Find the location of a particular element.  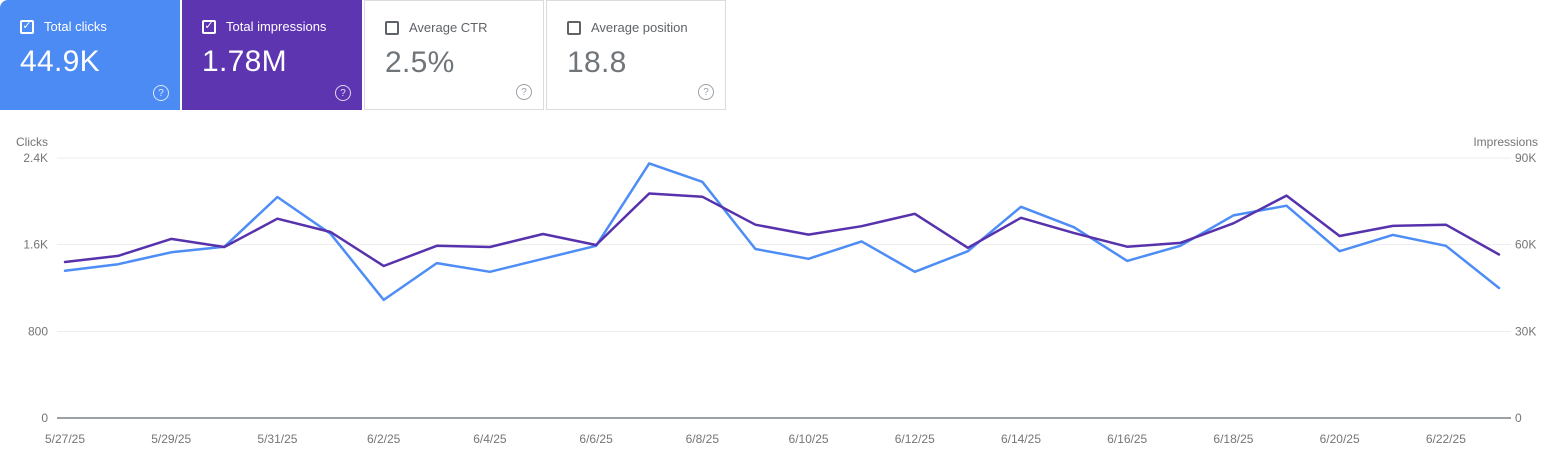

x-axis-date-label: 6/18/25 is located at coordinates (1233, 439).